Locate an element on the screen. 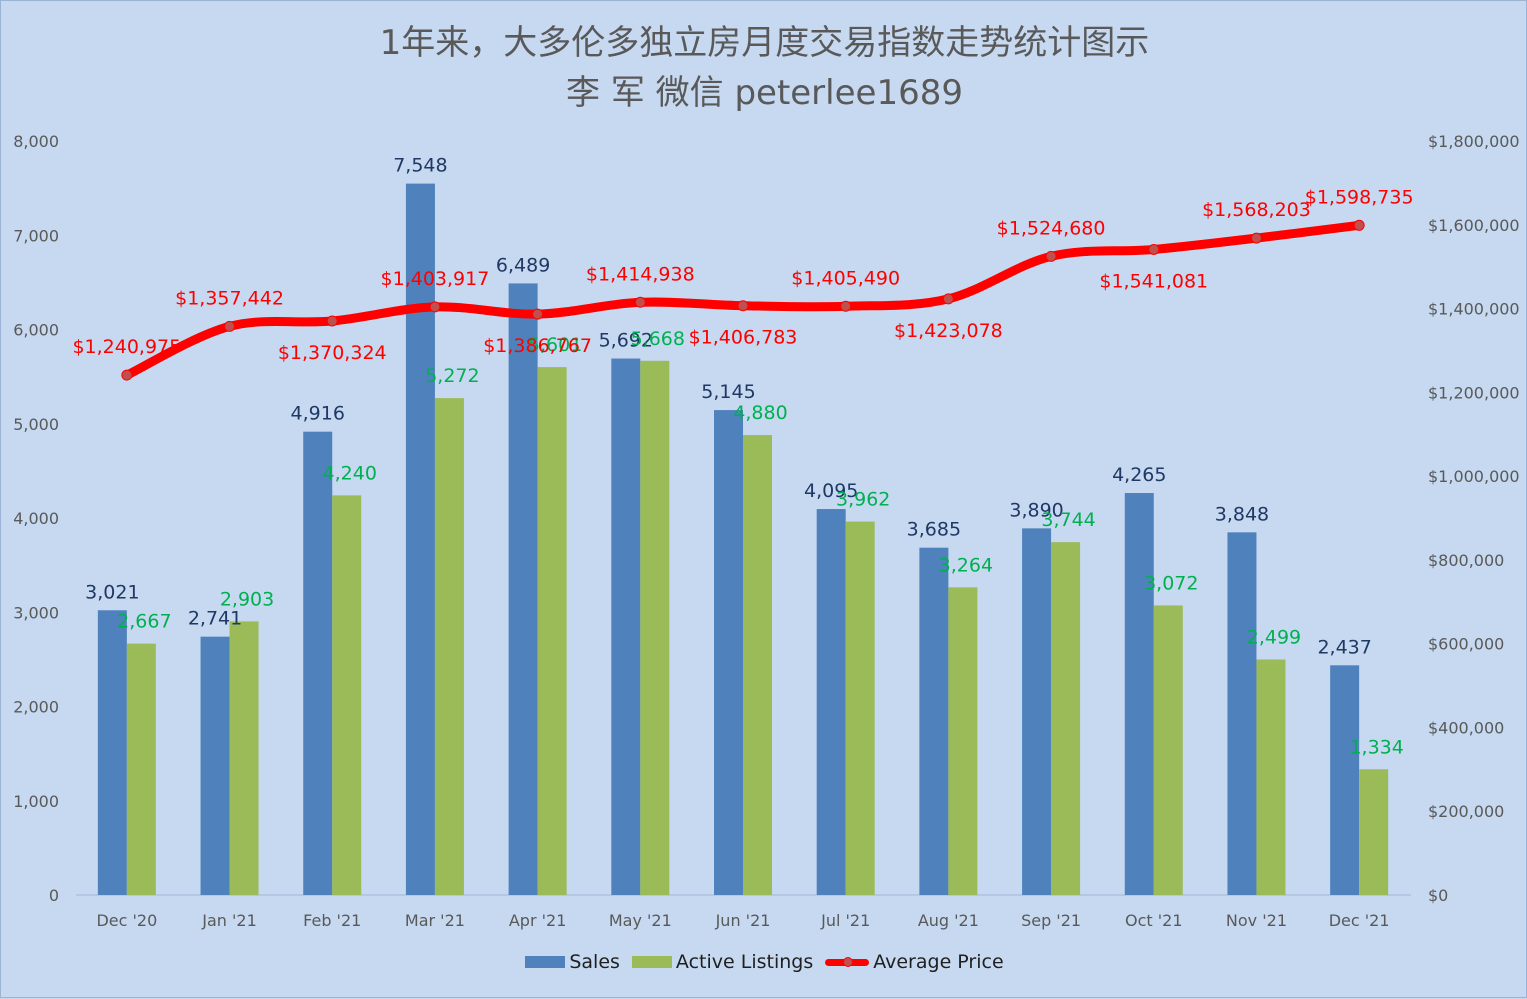 This screenshot has width=1527, height=999. legend-swatch-active-listings is located at coordinates (651, 962).